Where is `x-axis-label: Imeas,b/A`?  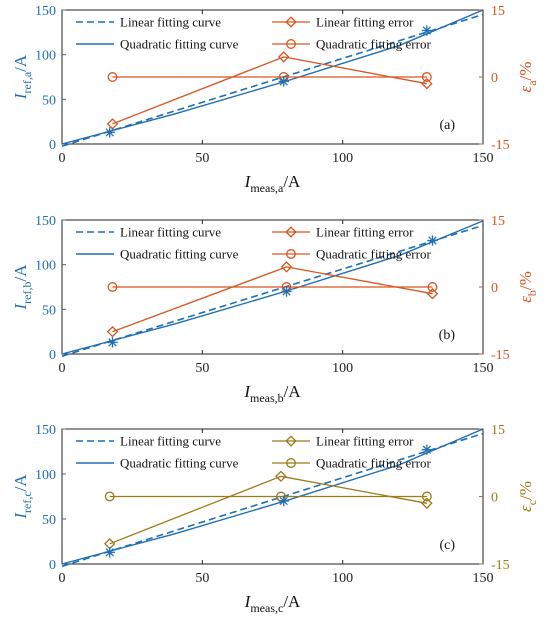
x-axis-label: Imeas,b/A is located at coordinates (272, 393).